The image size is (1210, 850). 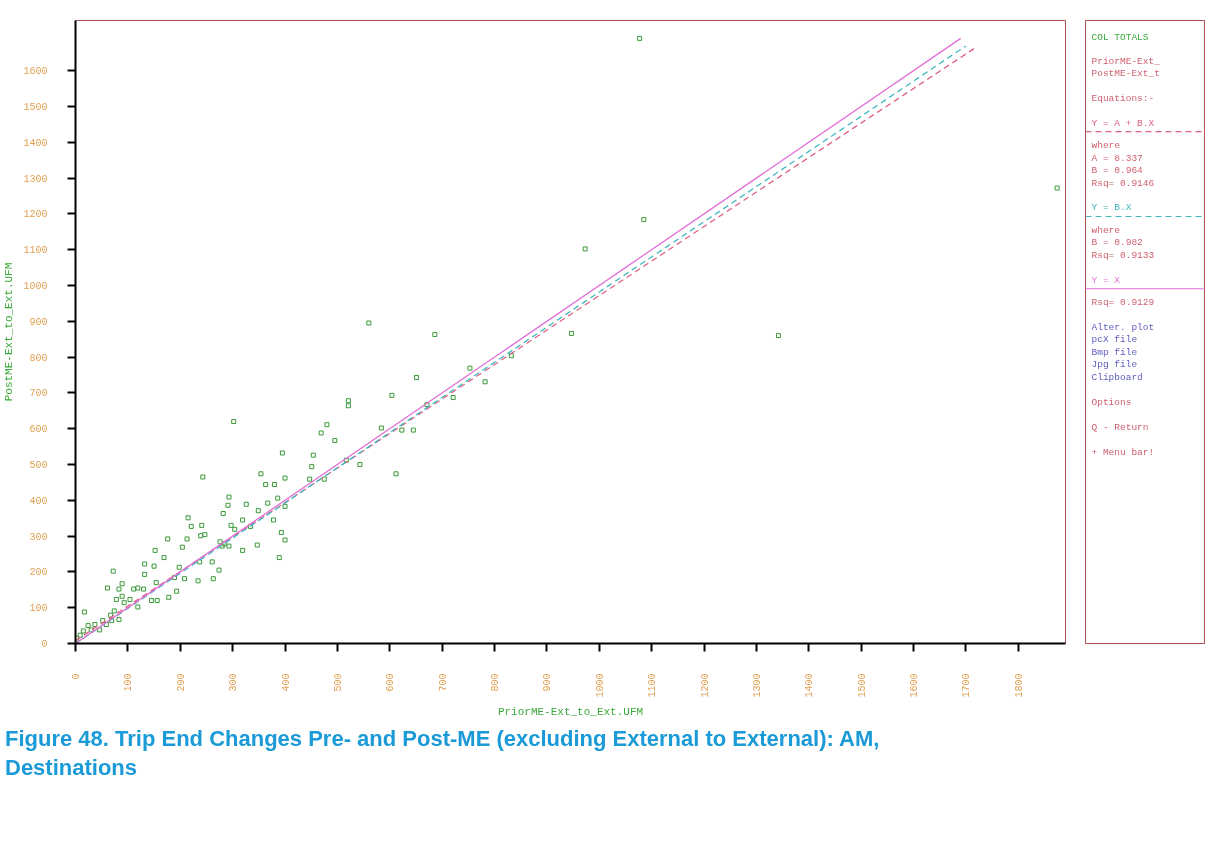 I want to click on text: PostME-Ext_t, so click(x=1125, y=74).